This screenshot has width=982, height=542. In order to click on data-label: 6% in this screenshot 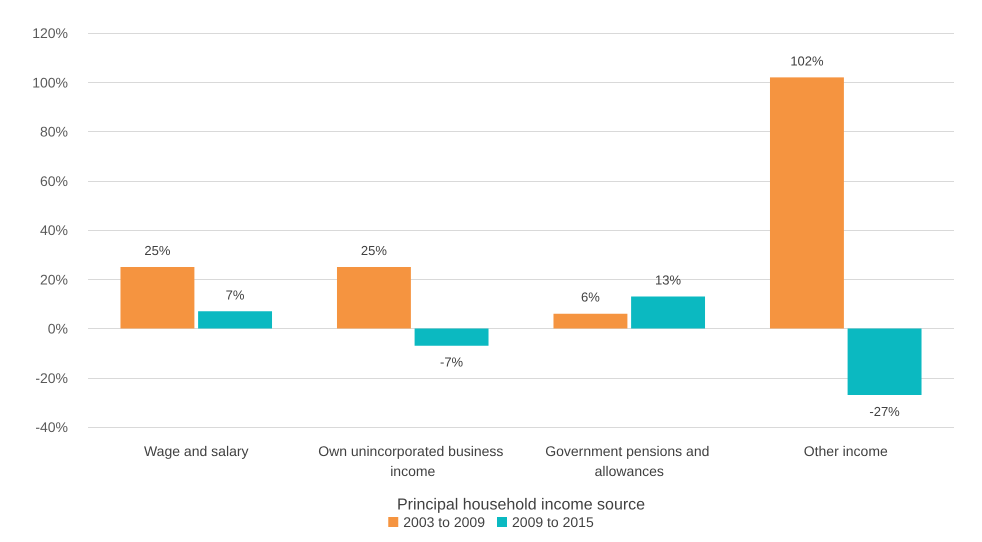, I will do `click(590, 297)`.